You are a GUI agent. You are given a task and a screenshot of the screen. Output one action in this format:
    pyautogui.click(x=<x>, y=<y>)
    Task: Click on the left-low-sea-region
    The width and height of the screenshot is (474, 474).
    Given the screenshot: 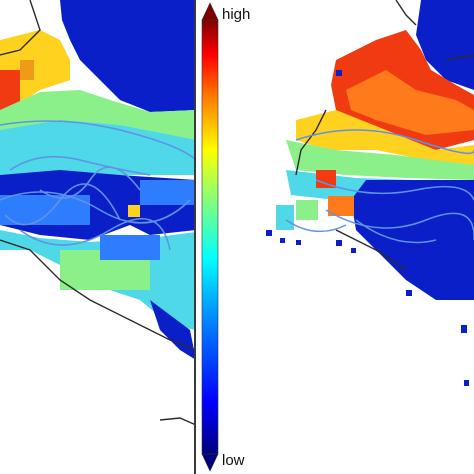 What is the action you would take?
    pyautogui.click(x=128, y=56)
    